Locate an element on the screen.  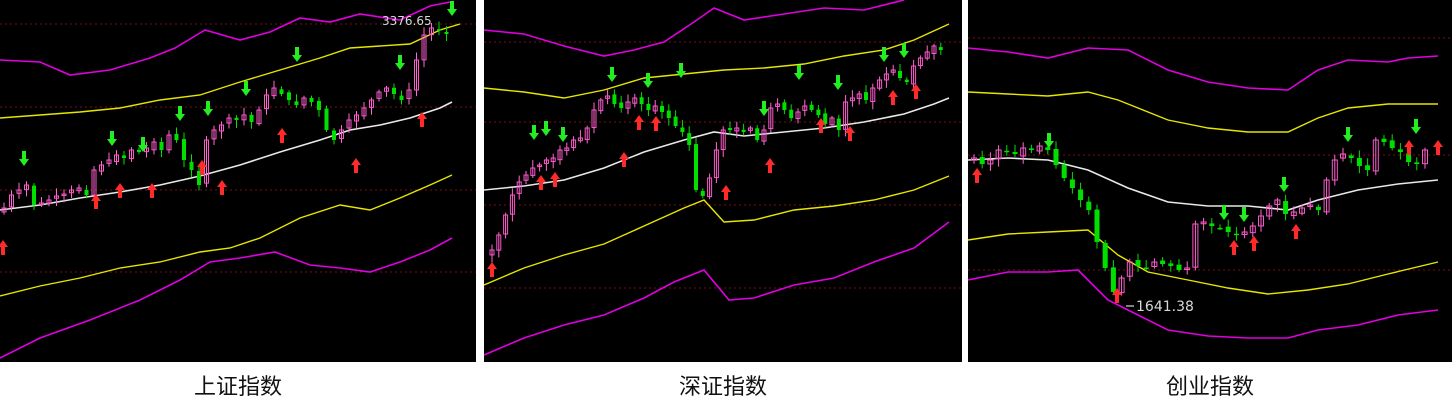
upper-mid-band-line is located at coordinates (230, 71).